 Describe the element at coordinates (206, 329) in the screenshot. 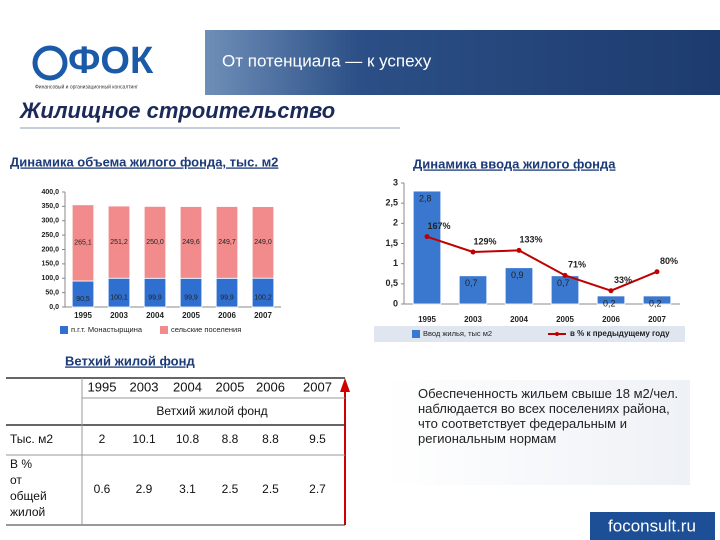

I see `legend-label: сельские поселения` at that location.